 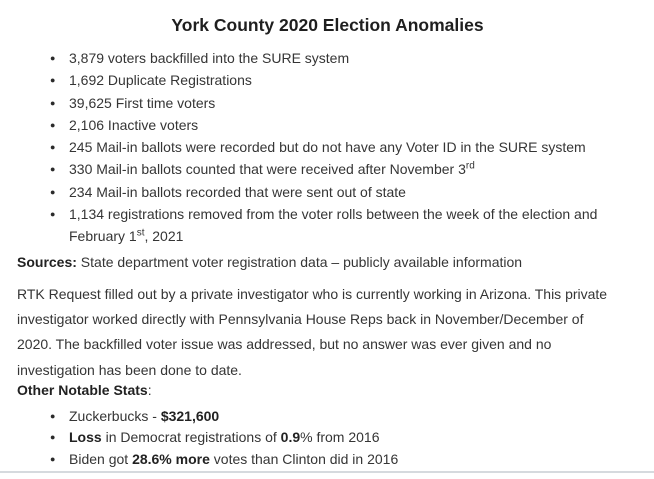 I want to click on list-item: ● 1,692 Duplicate Registrations, so click(x=344, y=80).